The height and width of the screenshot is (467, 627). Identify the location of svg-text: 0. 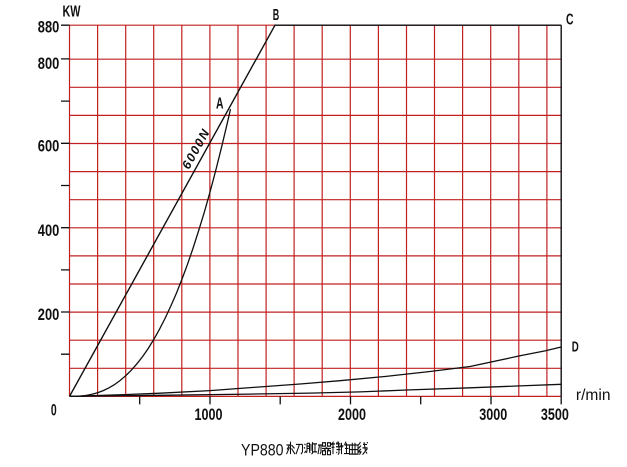
(54, 410).